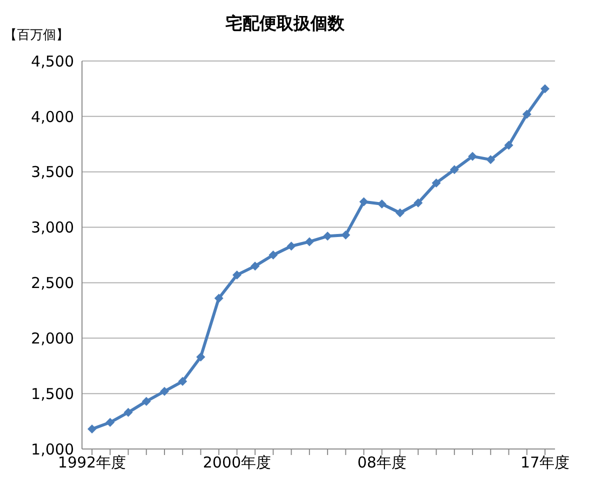 Image resolution: width=600 pixels, height=491 pixels. Describe the element at coordinates (285, 24) in the screenshot. I see `chart-title: 宅配便取扱個数` at that location.